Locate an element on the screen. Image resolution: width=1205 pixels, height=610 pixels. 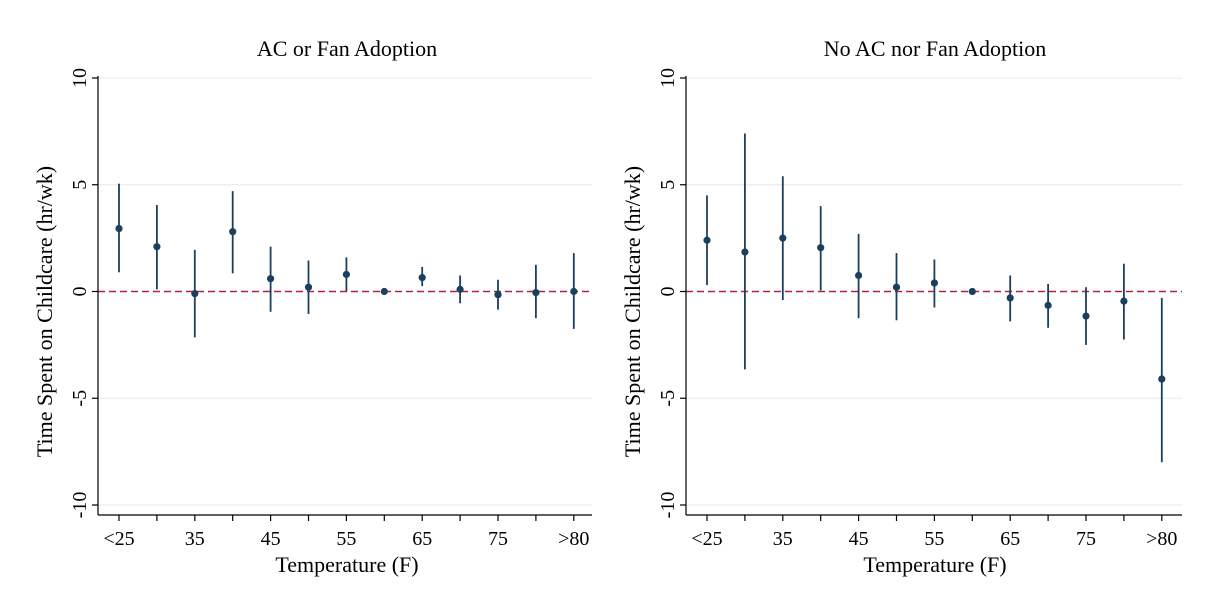
chart-title: No AC nor Fan Adoption is located at coordinates (935, 48).